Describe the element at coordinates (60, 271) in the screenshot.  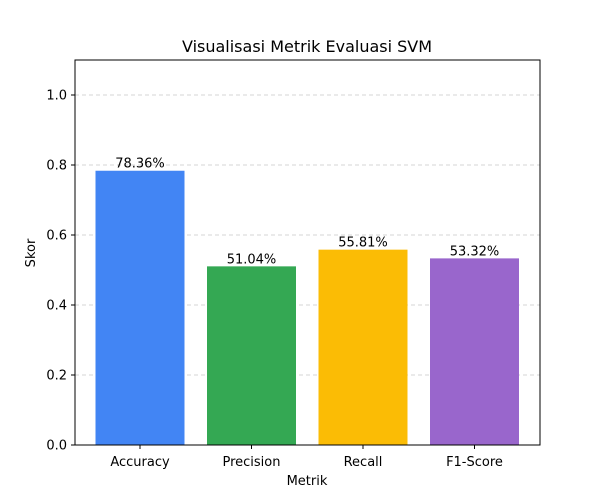
I see `y-axis-ticks: 0.0 0.2 0.4 0.6 0.8 1.0` at that location.